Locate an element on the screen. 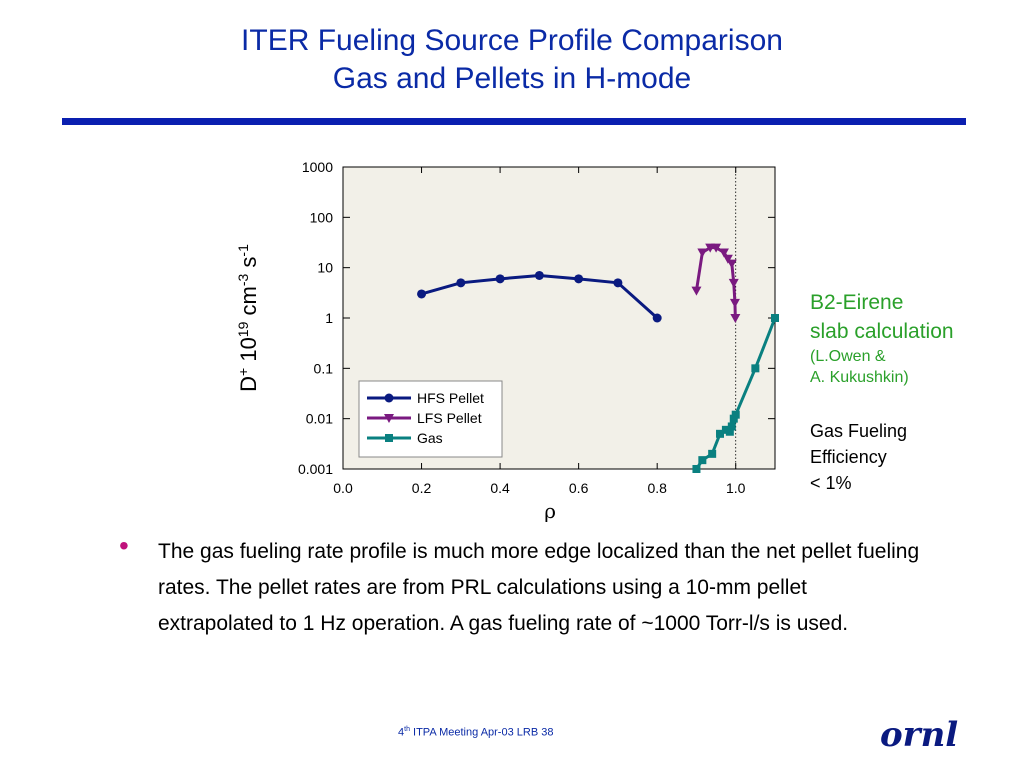 The width and height of the screenshot is (1024, 768). y-tick-label: 100 is located at coordinates (322, 217).